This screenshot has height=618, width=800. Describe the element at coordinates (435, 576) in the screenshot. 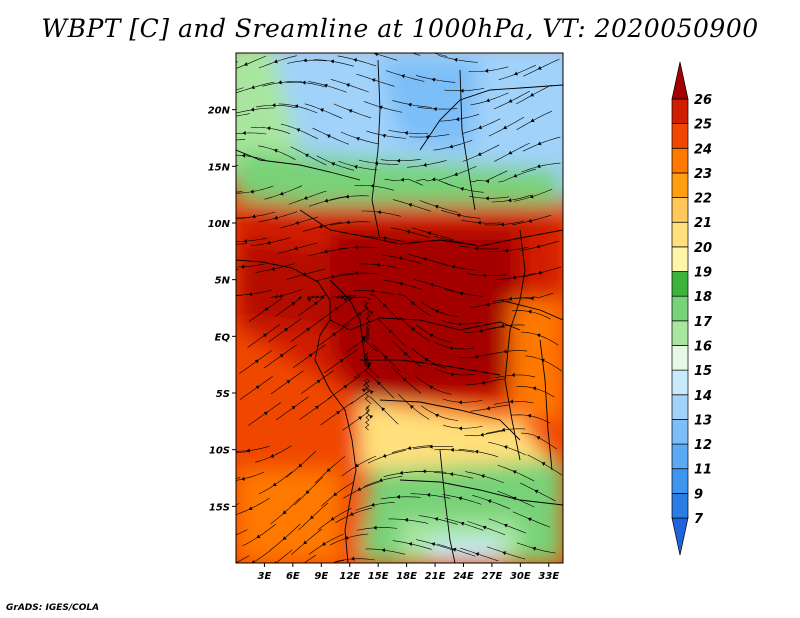

I see `lon-tick-label: 21E` at that location.